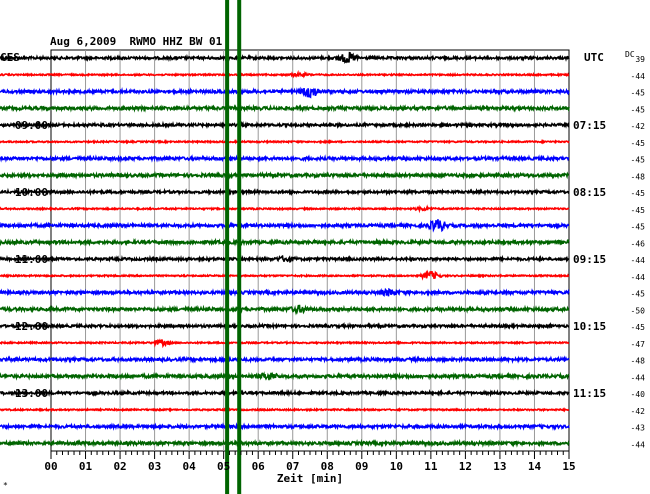 The height and width of the screenshot is (494, 650). Describe the element at coordinates (535, 466) in the screenshot. I see `x-tick-label: 14` at that location.